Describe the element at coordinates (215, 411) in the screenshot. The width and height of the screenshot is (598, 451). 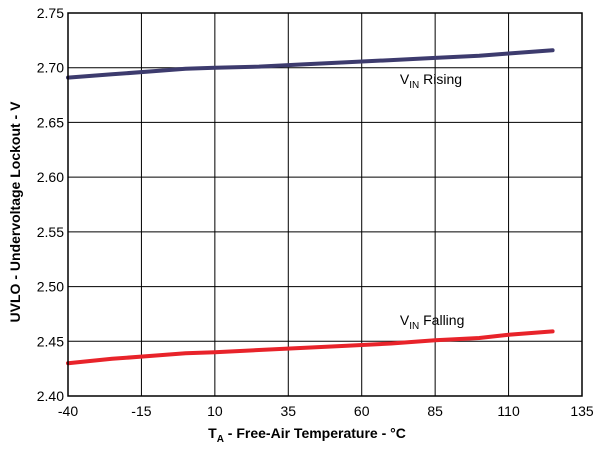
I see `x-tick-label: 10` at that location.